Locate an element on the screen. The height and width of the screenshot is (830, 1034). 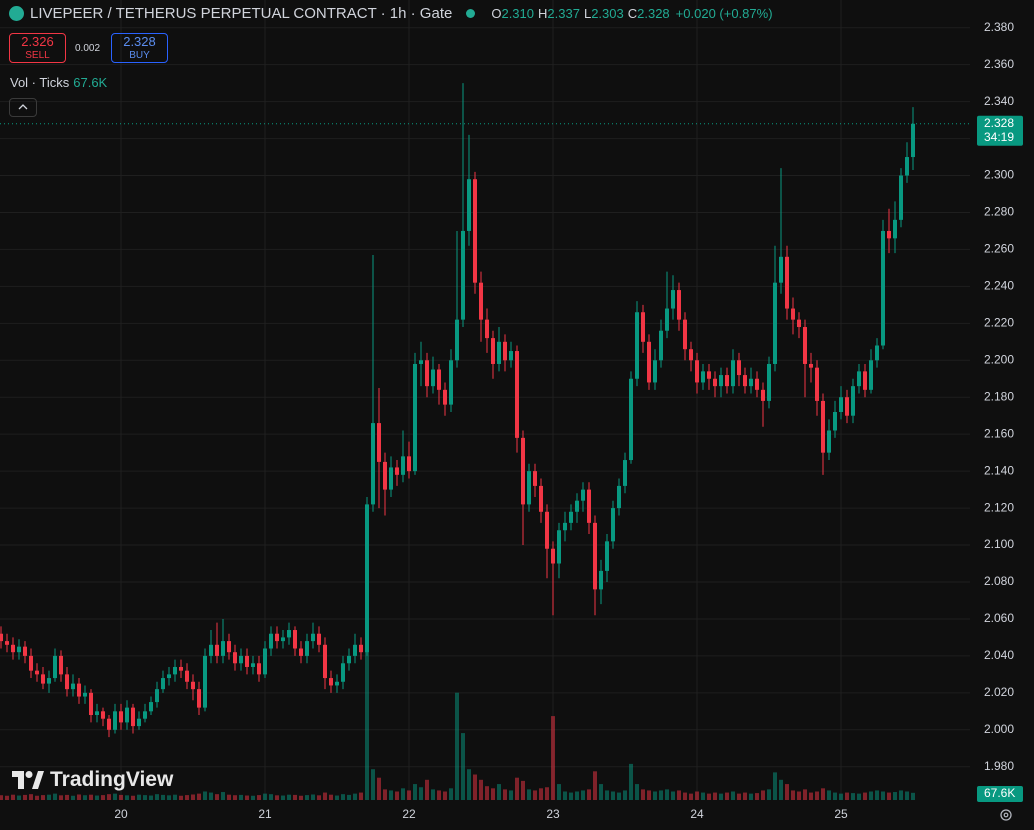
sell-button: 2.326 SELL is located at coordinates (37, 48).